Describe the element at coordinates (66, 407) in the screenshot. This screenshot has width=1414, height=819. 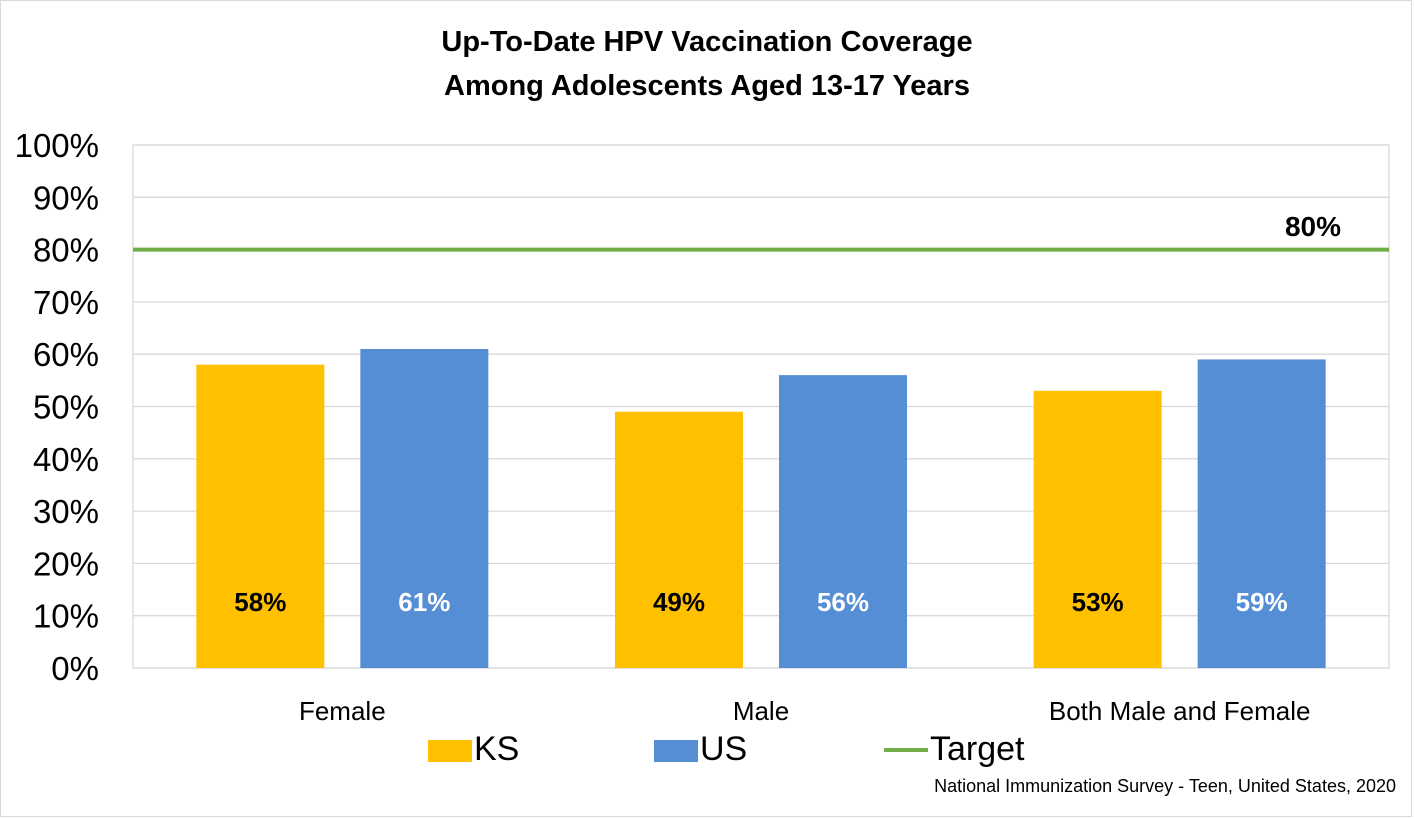
I see `y-tick-label: 50%` at that location.